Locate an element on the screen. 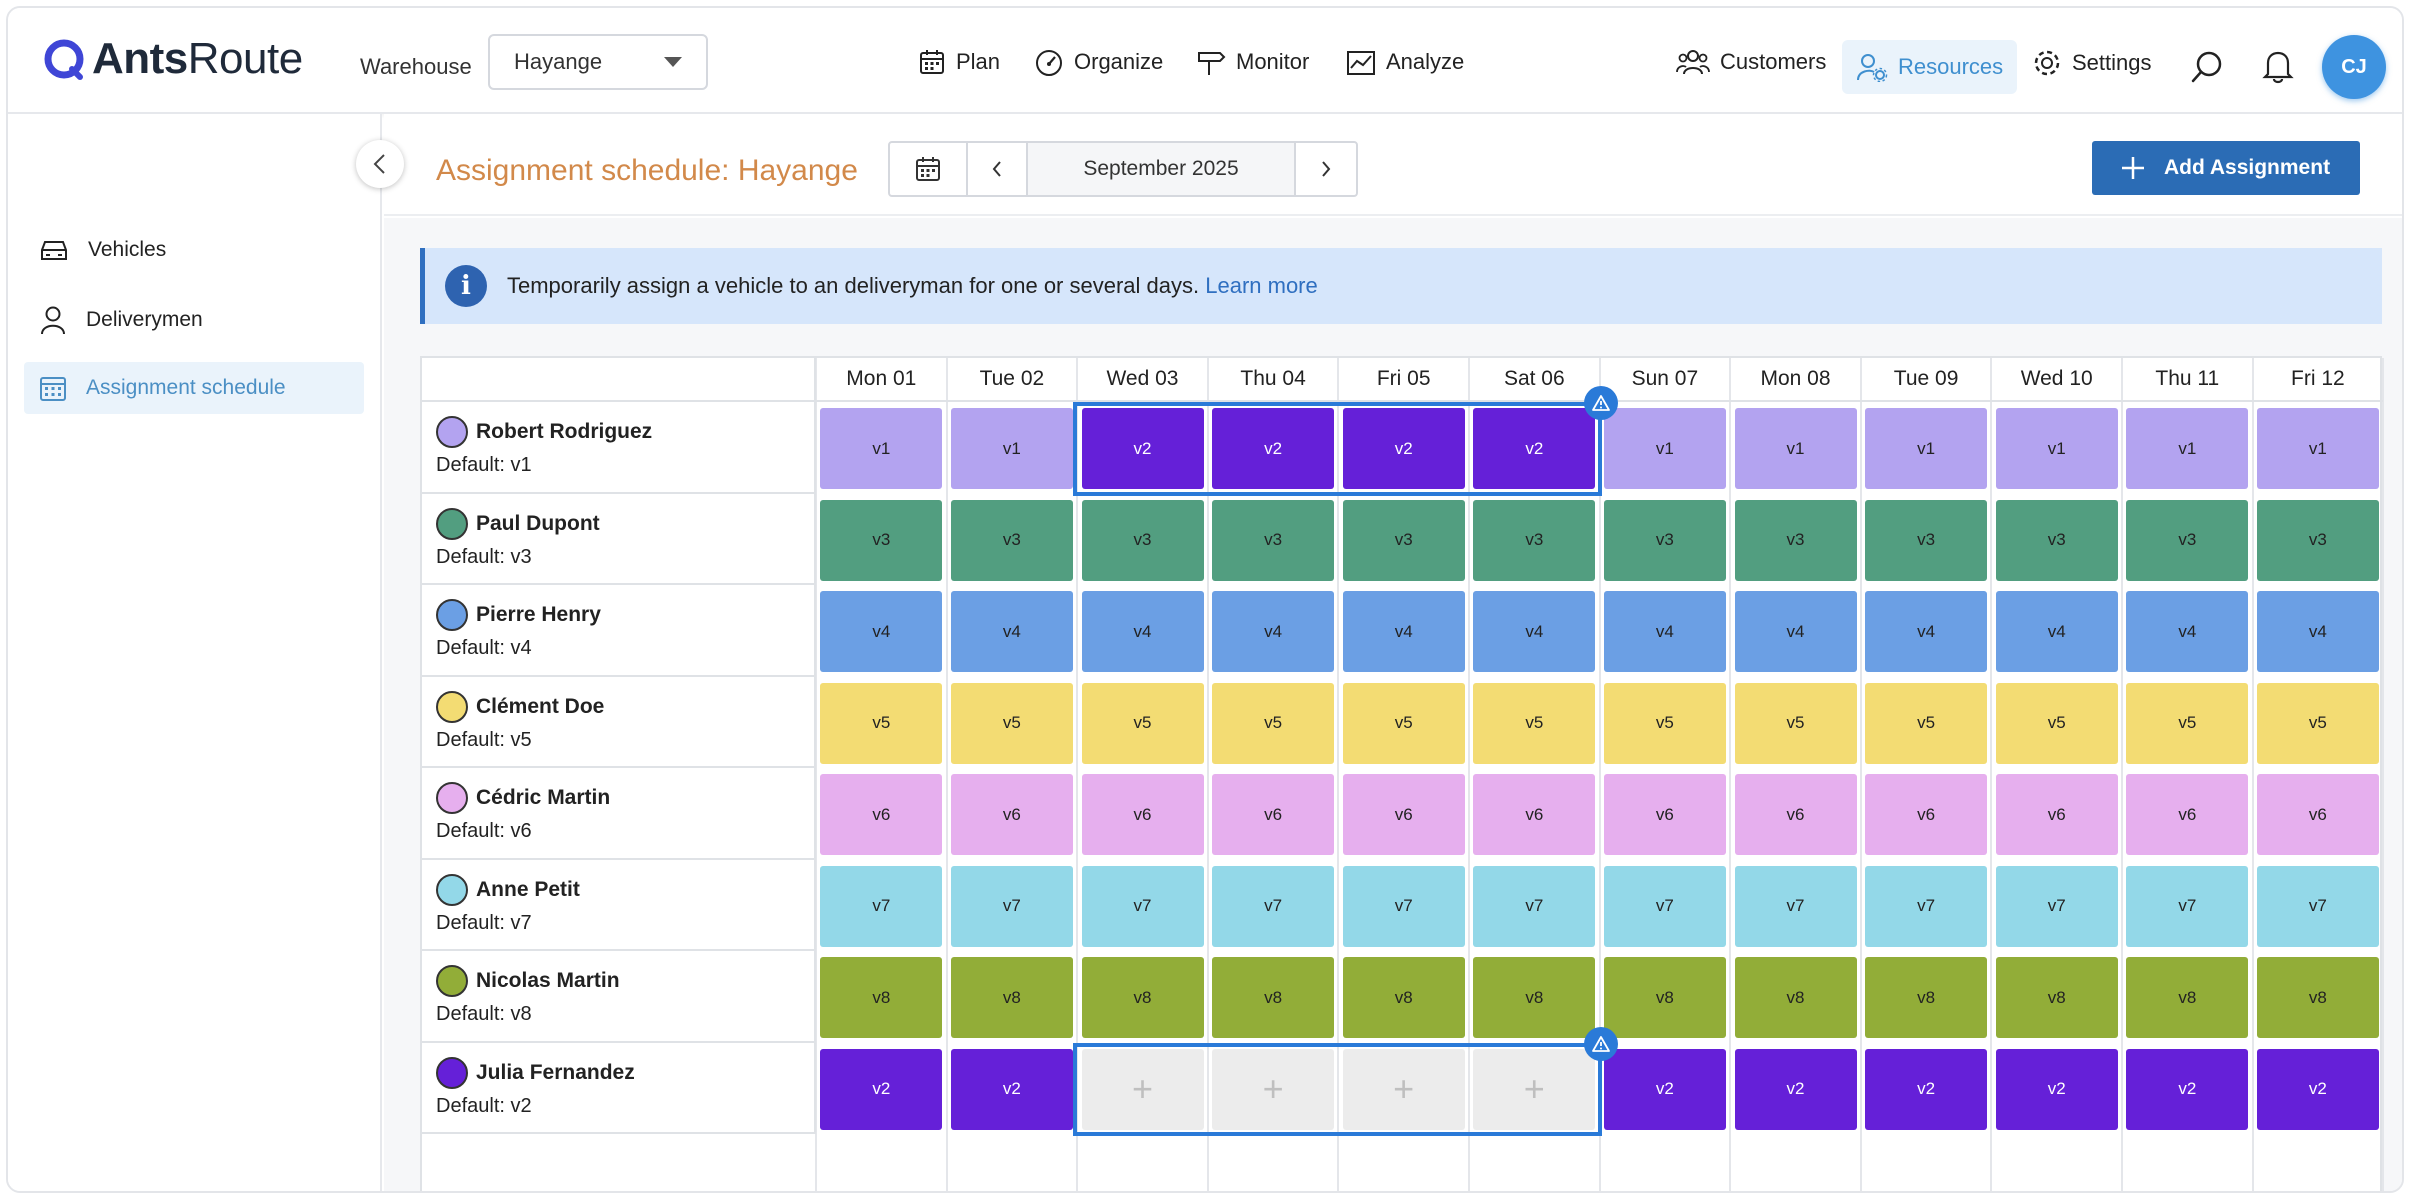 The height and width of the screenshot is (1199, 2410). deliveryman-row-label: Pierre Henry Default: v4 is located at coordinates (619, 631).